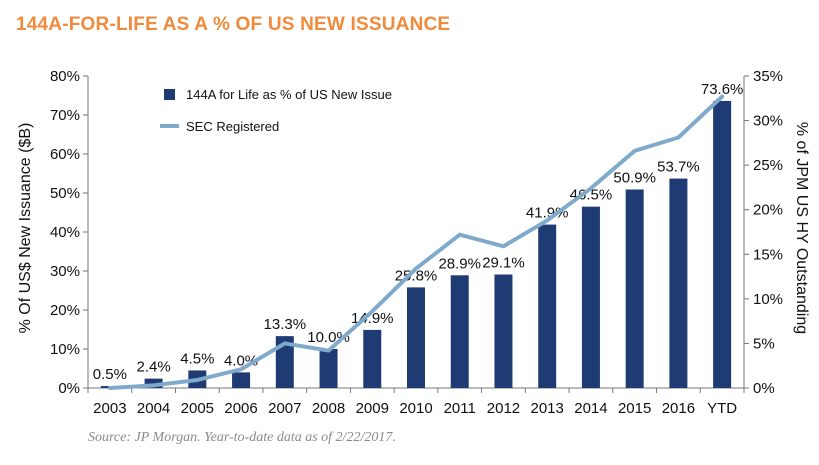 The width and height of the screenshot is (819, 465). Describe the element at coordinates (65, 232) in the screenshot. I see `y-left-tick-label: 40%` at that location.